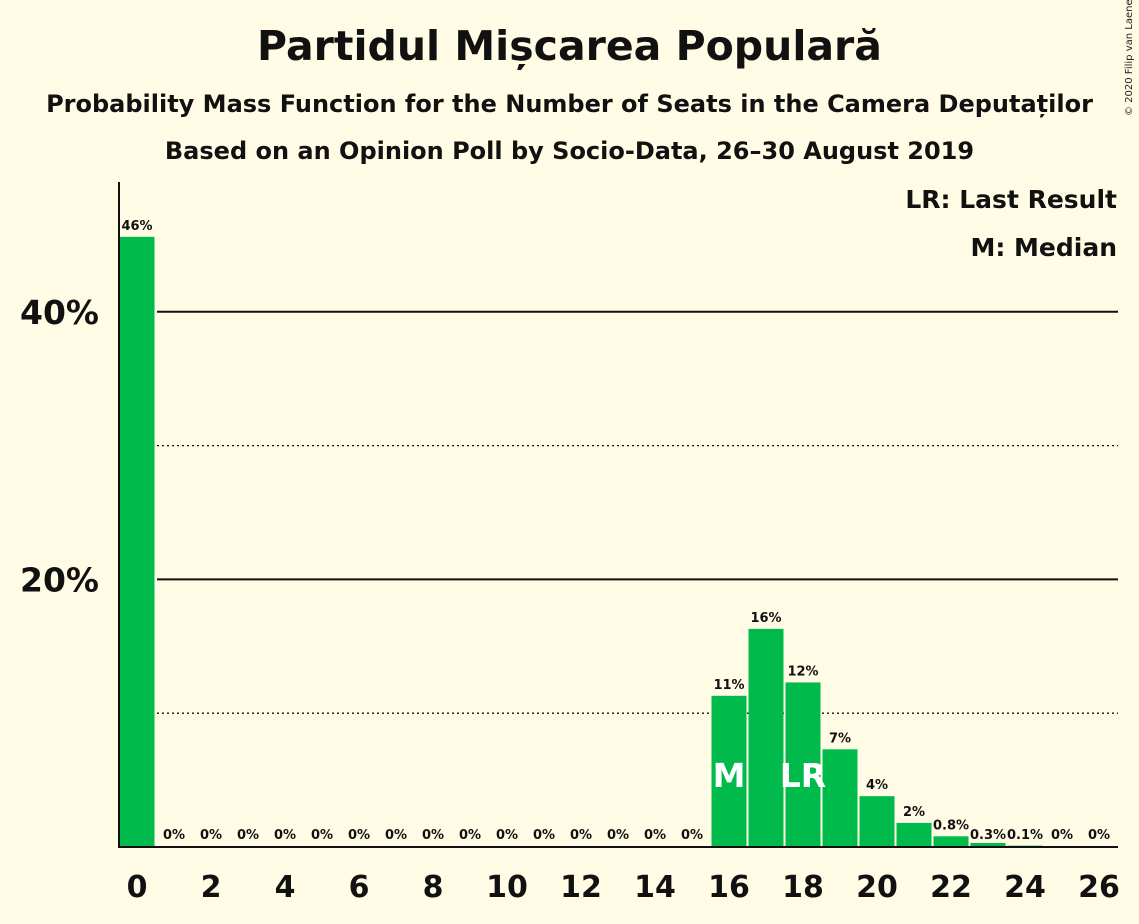  What do you see at coordinates (951, 825) in the screenshot?
I see `data-label: 0.8%` at bounding box center [951, 825].